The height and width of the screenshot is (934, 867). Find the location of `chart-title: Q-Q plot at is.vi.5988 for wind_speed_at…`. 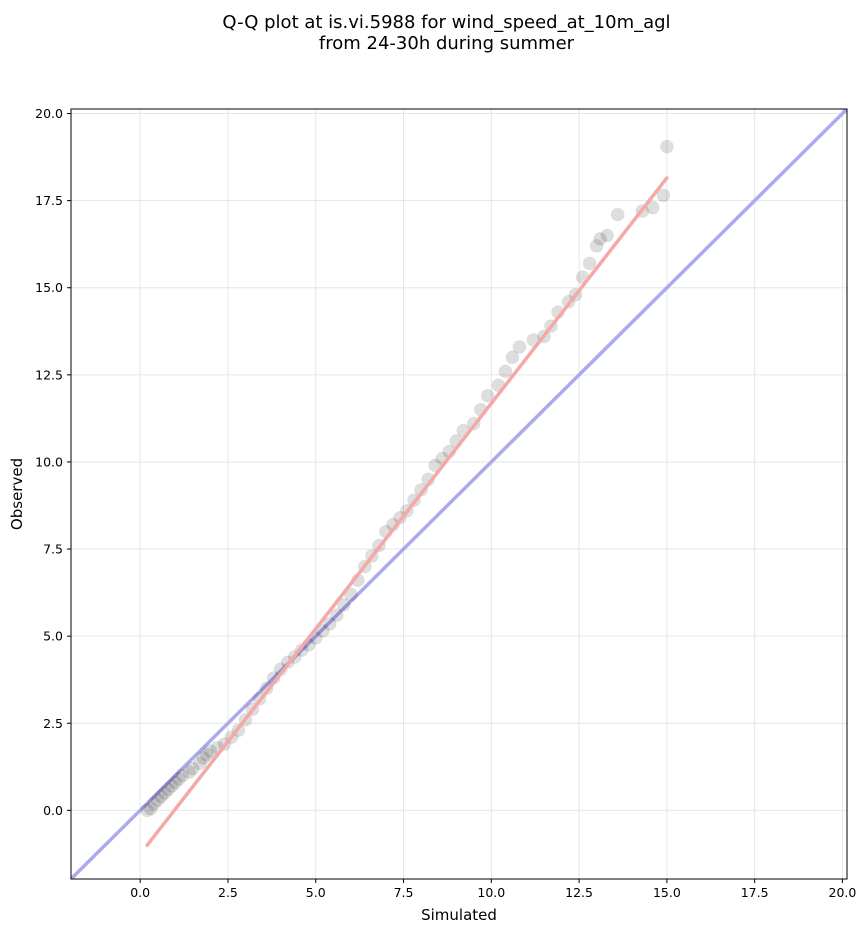

chart-title: Q-Q plot at is.vi.5988 for wind_speed_at… is located at coordinates (433, 33).